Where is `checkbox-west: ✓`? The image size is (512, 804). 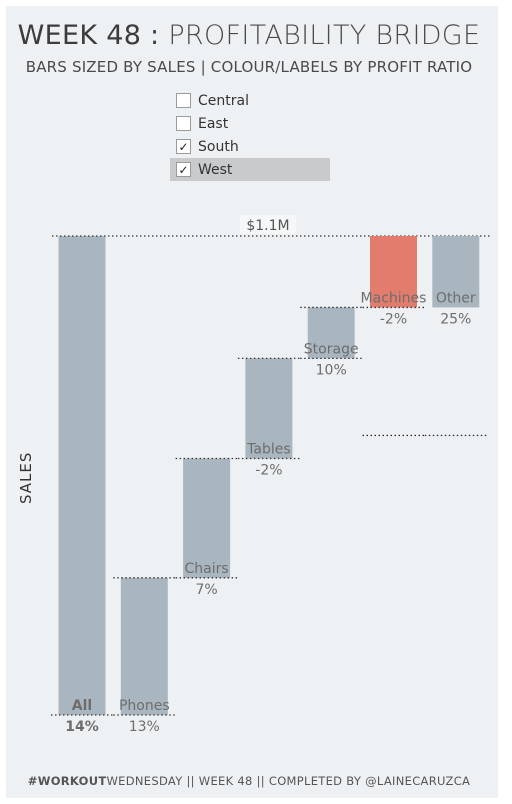 checkbox-west: ✓ is located at coordinates (183, 169).